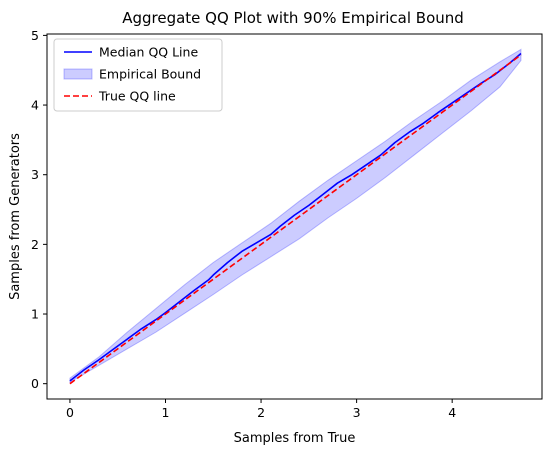 The height and width of the screenshot is (455, 554). What do you see at coordinates (35, 244) in the screenshot?
I see `y-tick-label: 2` at bounding box center [35, 244].